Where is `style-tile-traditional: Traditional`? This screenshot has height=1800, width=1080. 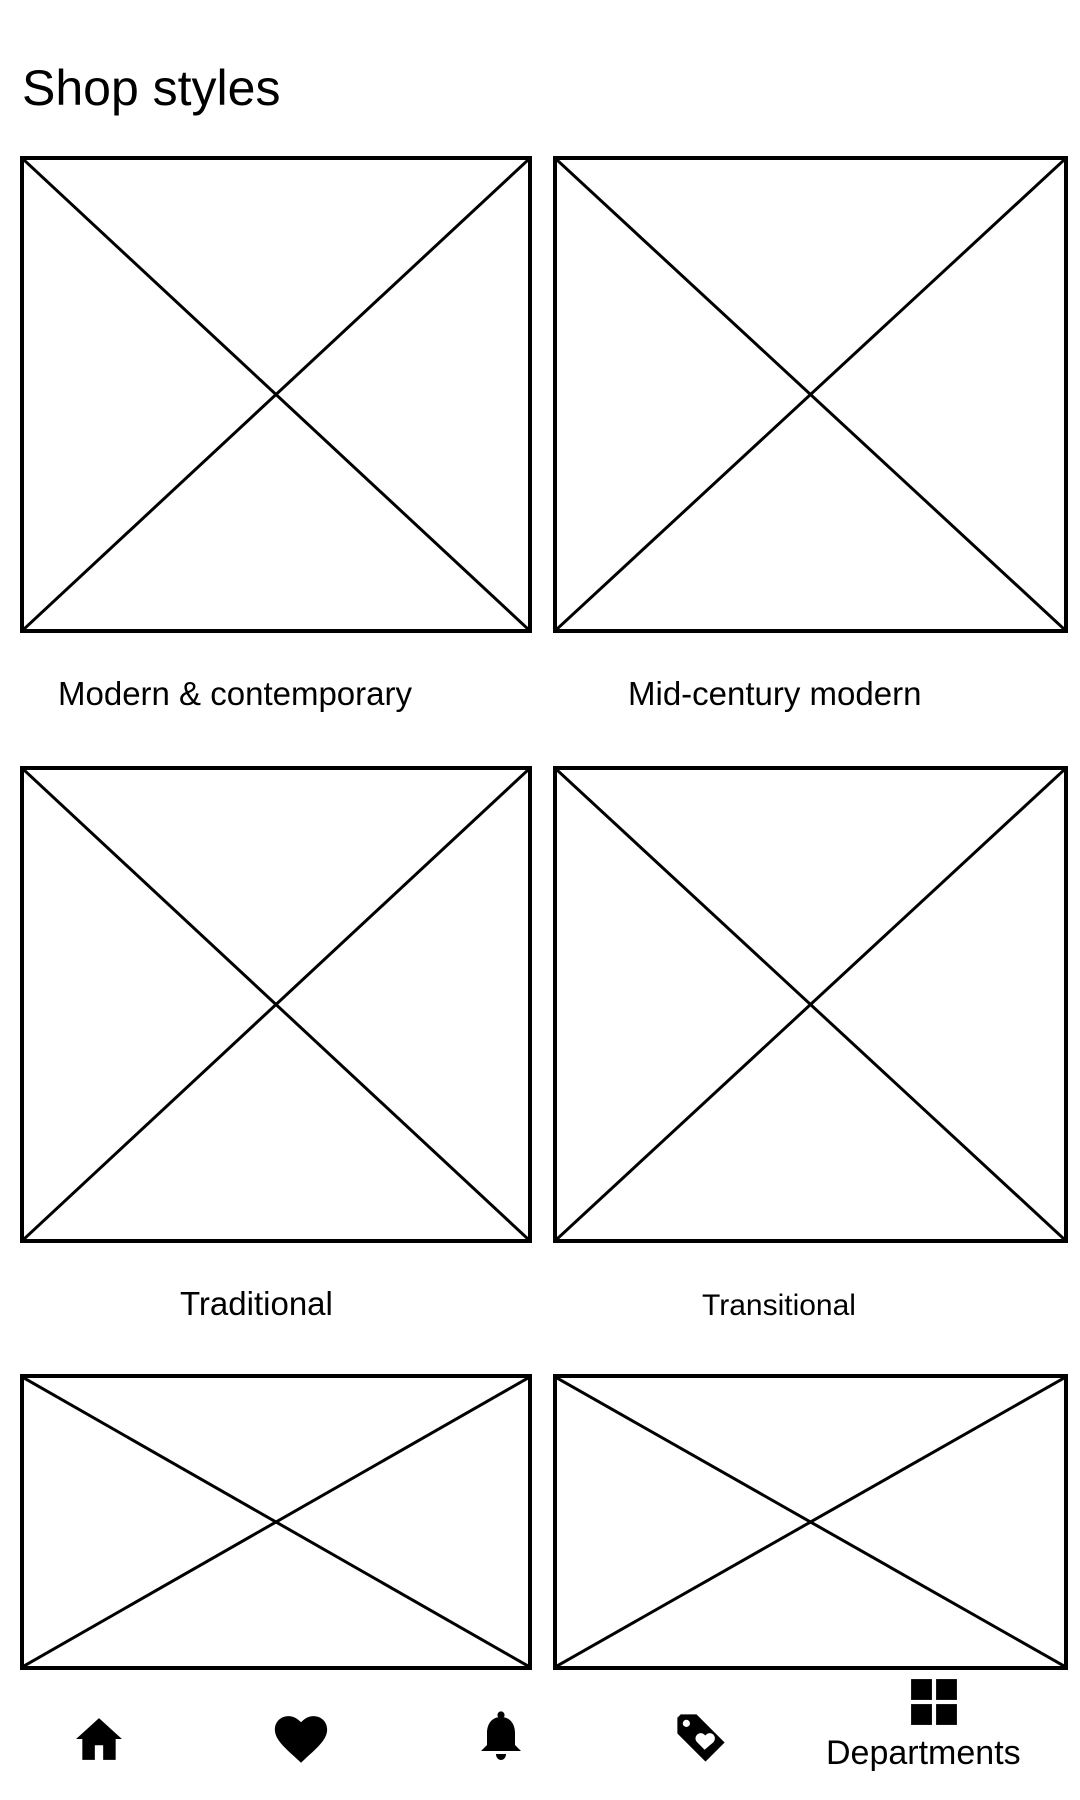 style-tile-traditional: Traditional is located at coordinates (276, 1046).